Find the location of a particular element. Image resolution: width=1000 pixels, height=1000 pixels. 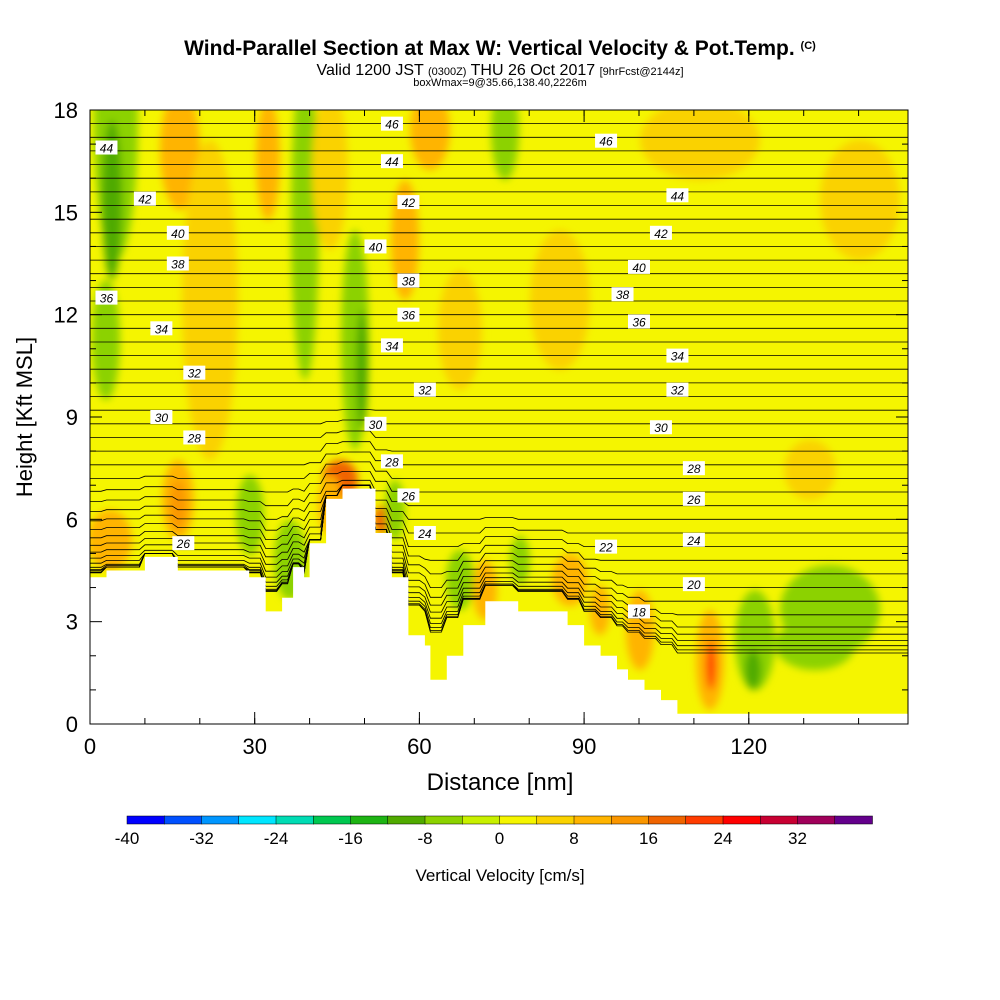

colorbar-tick-label-5: 0 is located at coordinates (499, 838).